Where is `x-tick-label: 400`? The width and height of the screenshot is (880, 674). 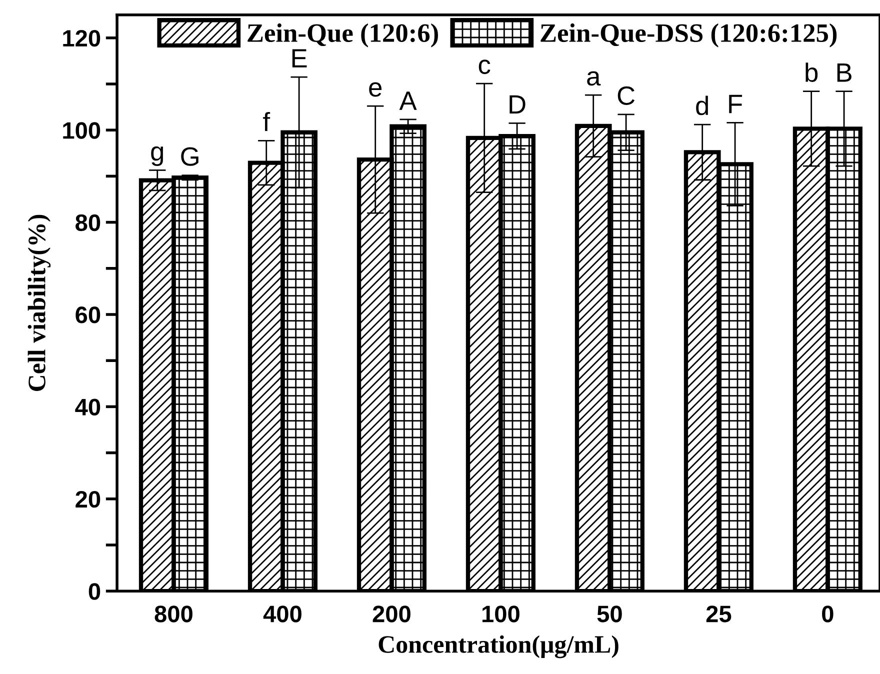 x-tick-label: 400 is located at coordinates (282, 614).